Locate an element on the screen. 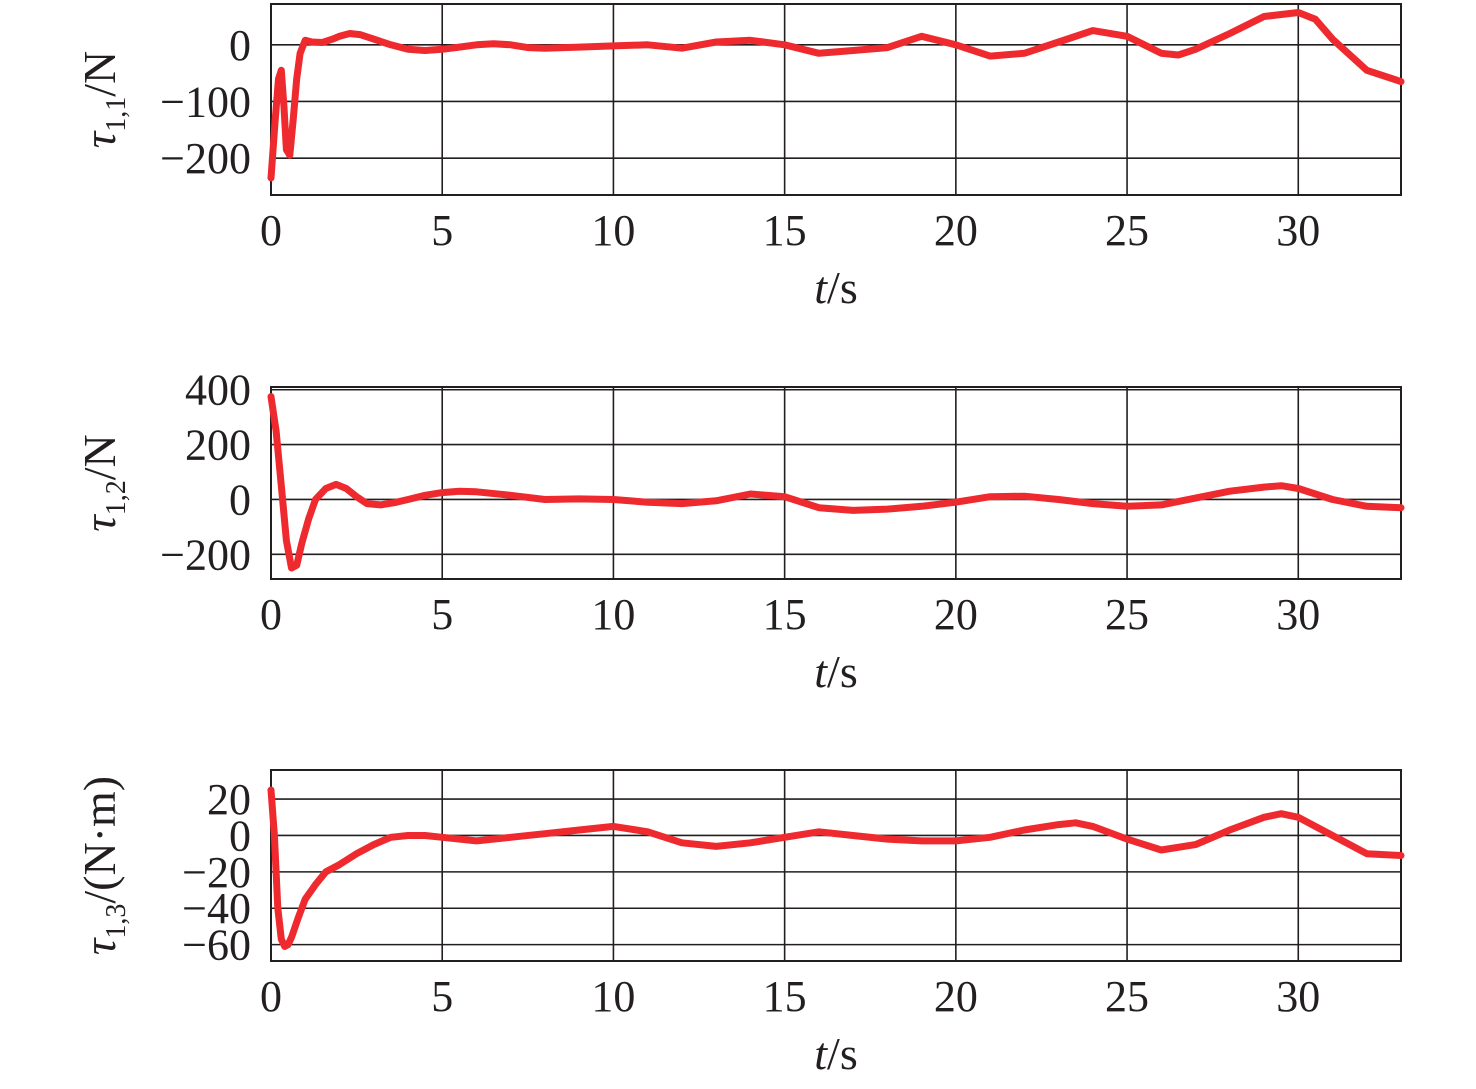 The height and width of the screenshot is (1089, 1476). y-tick-label: −40 is located at coordinates (216, 908).